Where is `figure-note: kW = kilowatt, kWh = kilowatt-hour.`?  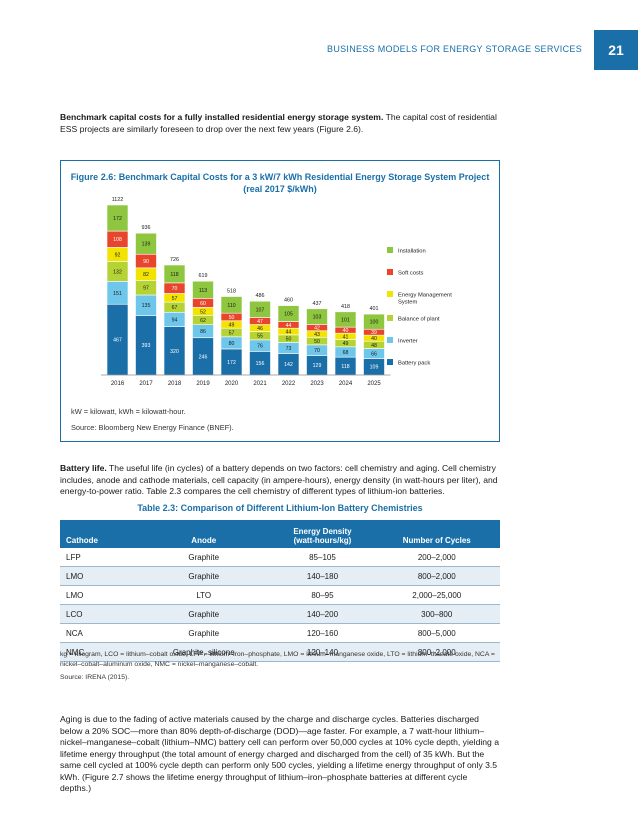 figure-note: kW = kilowatt, kWh = kilowatt-hour. is located at coordinates (128, 411).